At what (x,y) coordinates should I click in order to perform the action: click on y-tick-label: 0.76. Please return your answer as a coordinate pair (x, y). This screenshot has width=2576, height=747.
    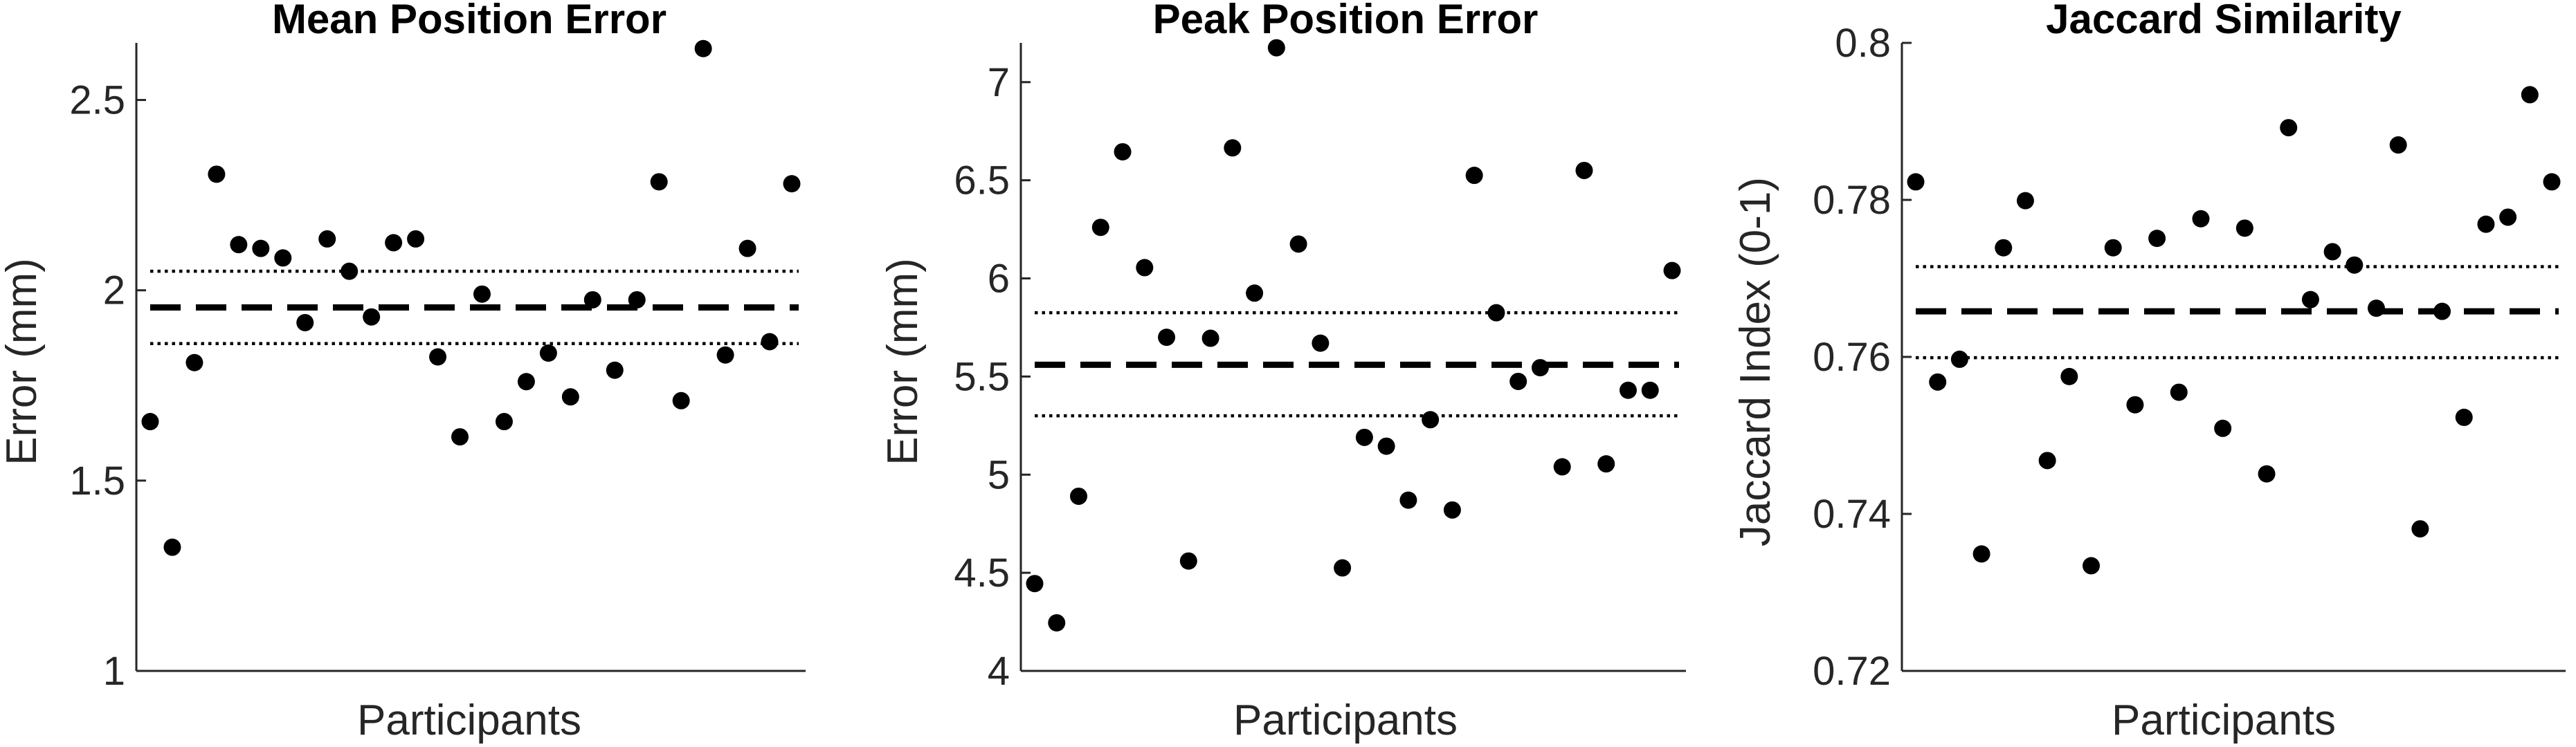
    Looking at the image, I should click on (1852, 358).